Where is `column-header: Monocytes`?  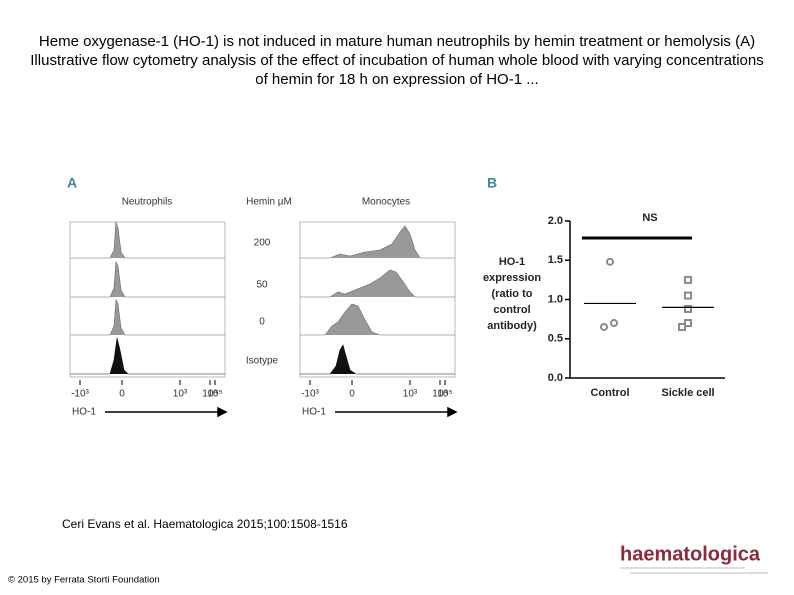
column-header: Monocytes is located at coordinates (386, 202).